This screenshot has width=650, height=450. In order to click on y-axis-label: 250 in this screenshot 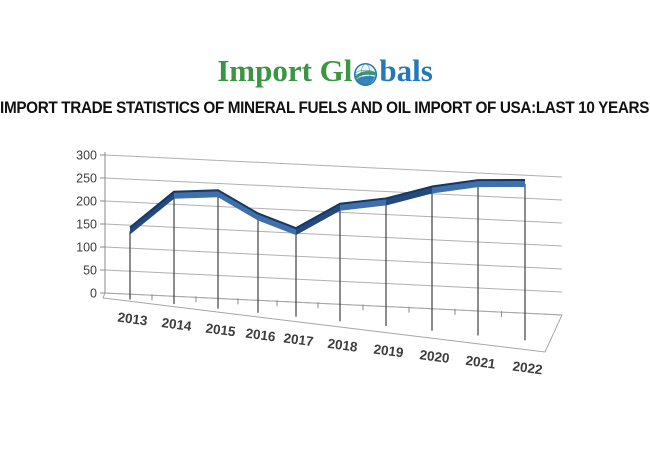, I will do `click(86, 179)`.